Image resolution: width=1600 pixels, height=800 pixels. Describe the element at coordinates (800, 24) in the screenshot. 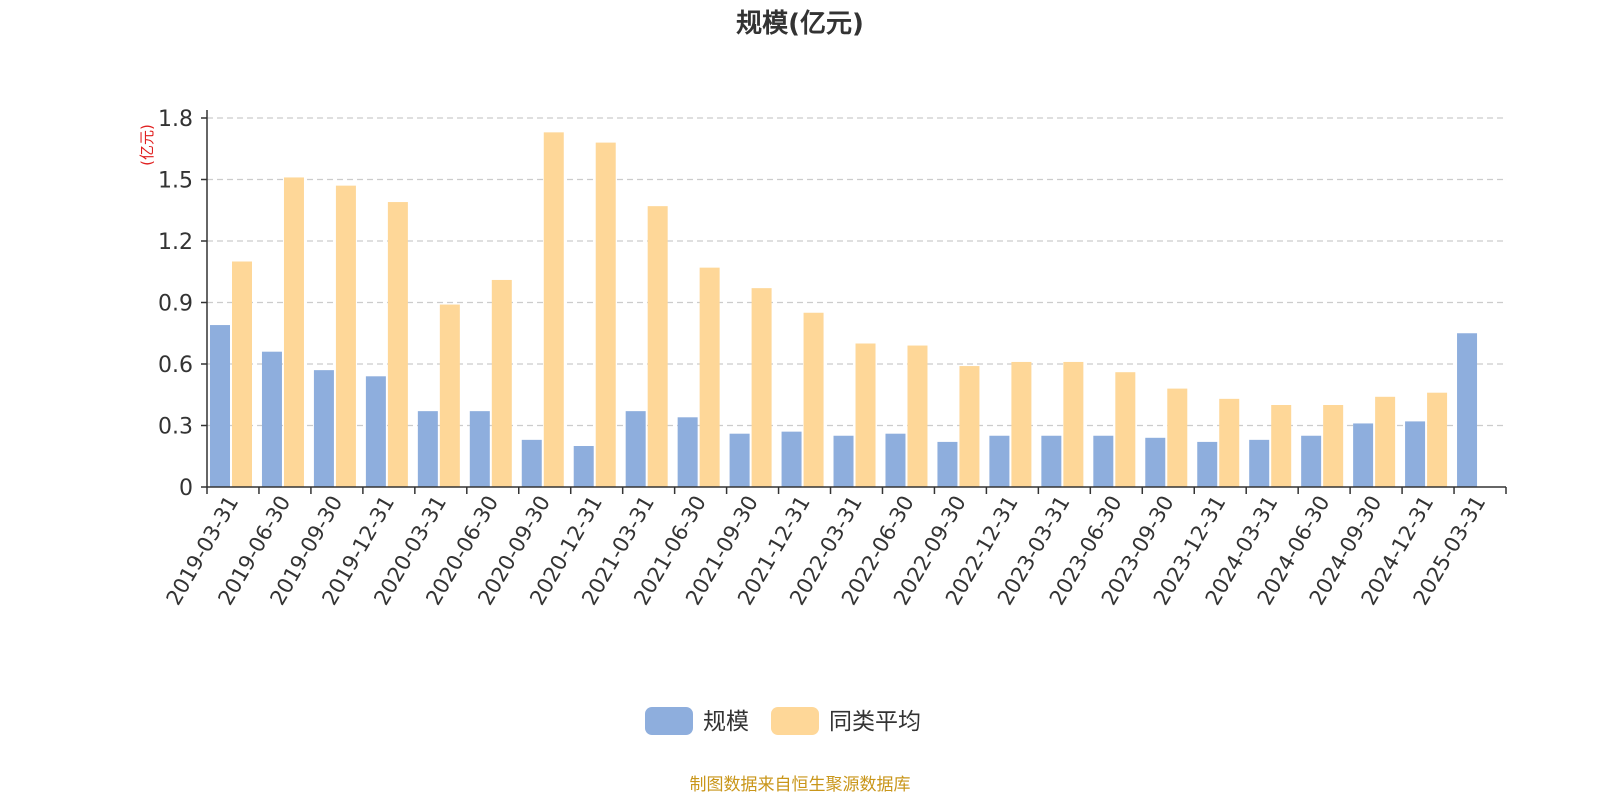

I see `chart-title: 规模(亿元)` at that location.